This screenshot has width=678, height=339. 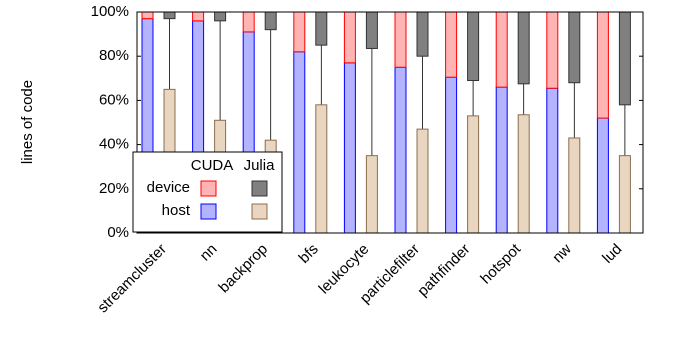 What do you see at coordinates (114, 188) in the screenshot?
I see `y-tick-label: 20%` at bounding box center [114, 188].